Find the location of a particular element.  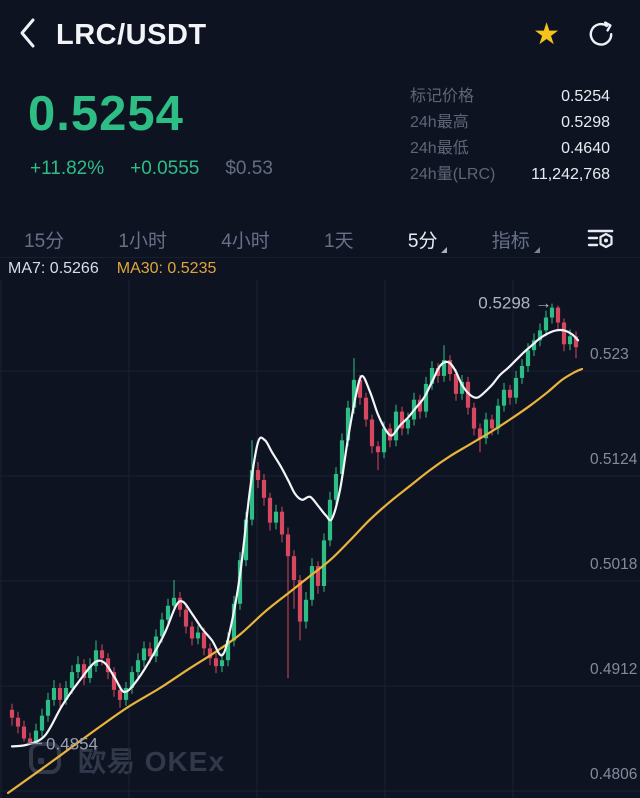

back-chevron-icon is located at coordinates (28, 35).